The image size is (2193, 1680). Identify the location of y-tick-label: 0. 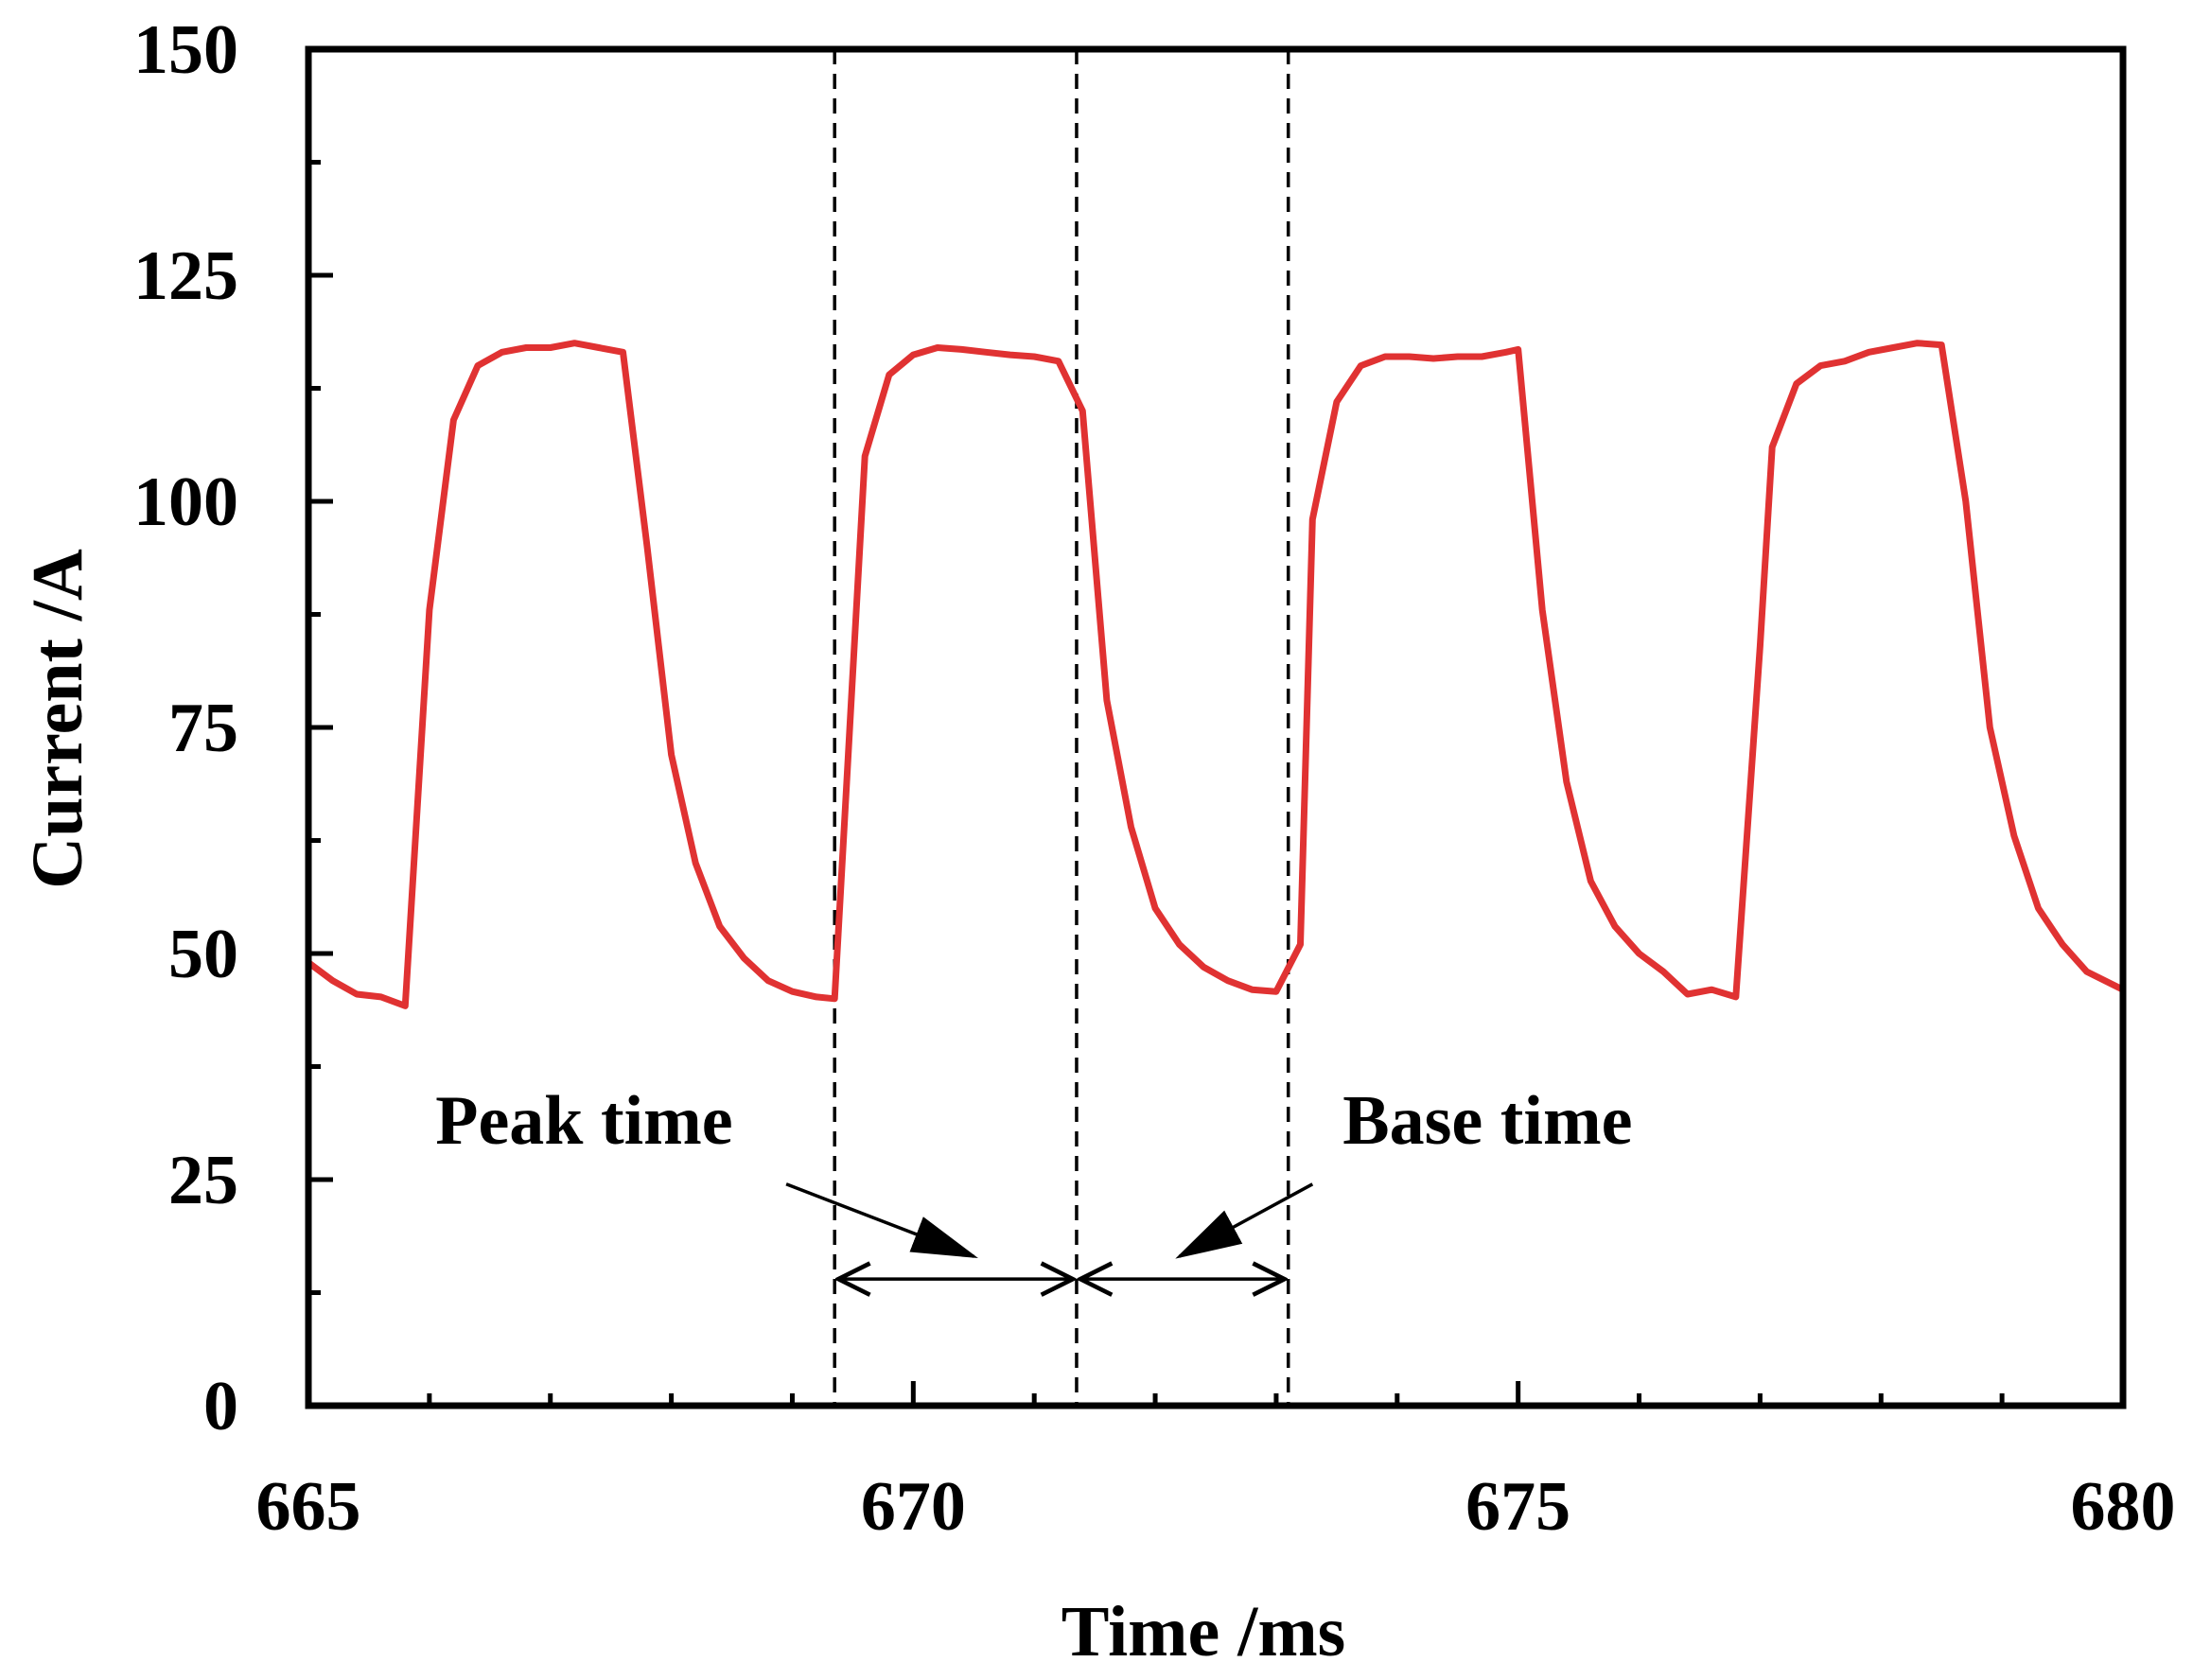
(220, 1406).